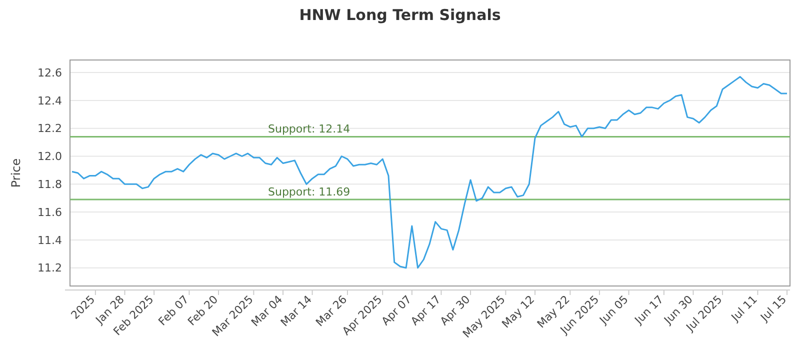 The image size is (800, 350). What do you see at coordinates (309, 129) in the screenshot?
I see `ref-line-label: Support: 12.14` at bounding box center [309, 129].